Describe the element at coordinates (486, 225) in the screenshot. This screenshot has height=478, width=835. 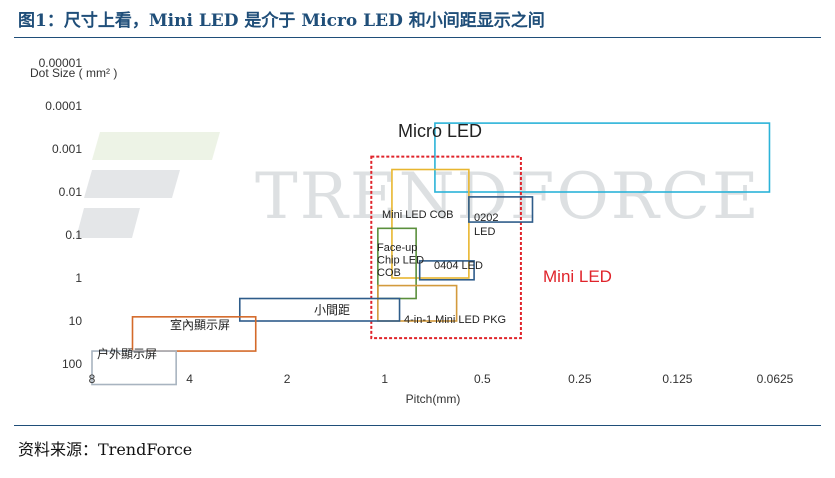
I see `region-label-0202-led: 0202 LED` at that location.